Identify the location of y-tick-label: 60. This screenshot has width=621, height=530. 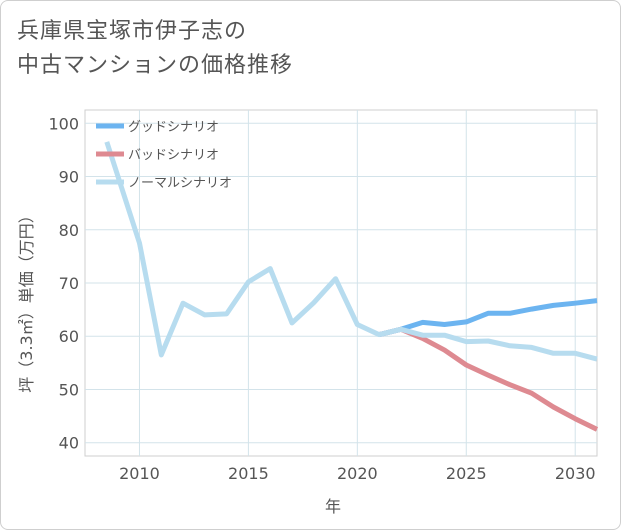
(69, 336).